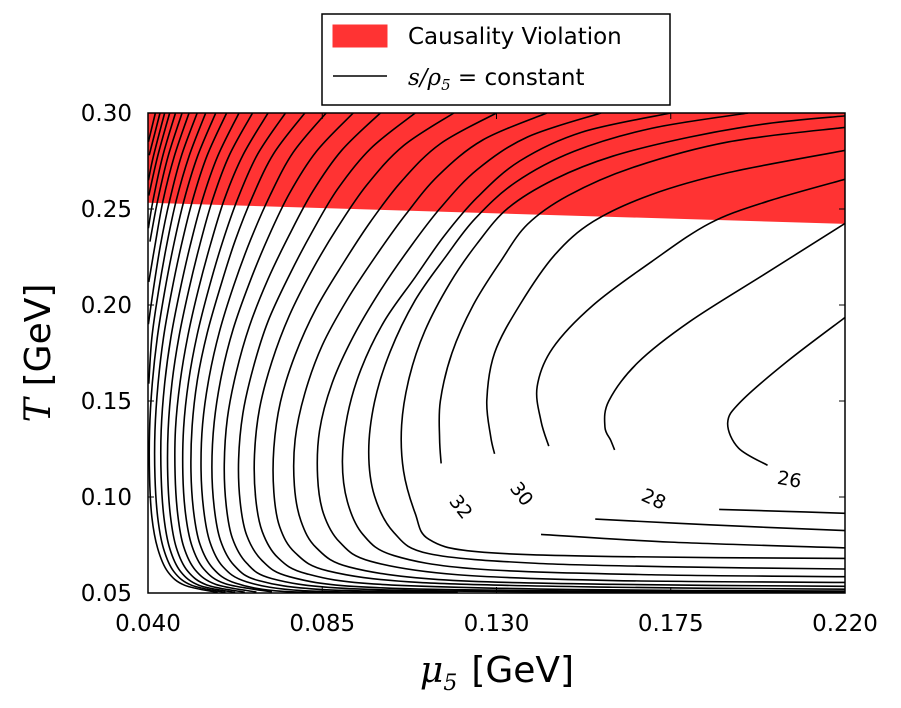  Describe the element at coordinates (845, 624) in the screenshot. I see `x-tick-label: 0.220` at that location.